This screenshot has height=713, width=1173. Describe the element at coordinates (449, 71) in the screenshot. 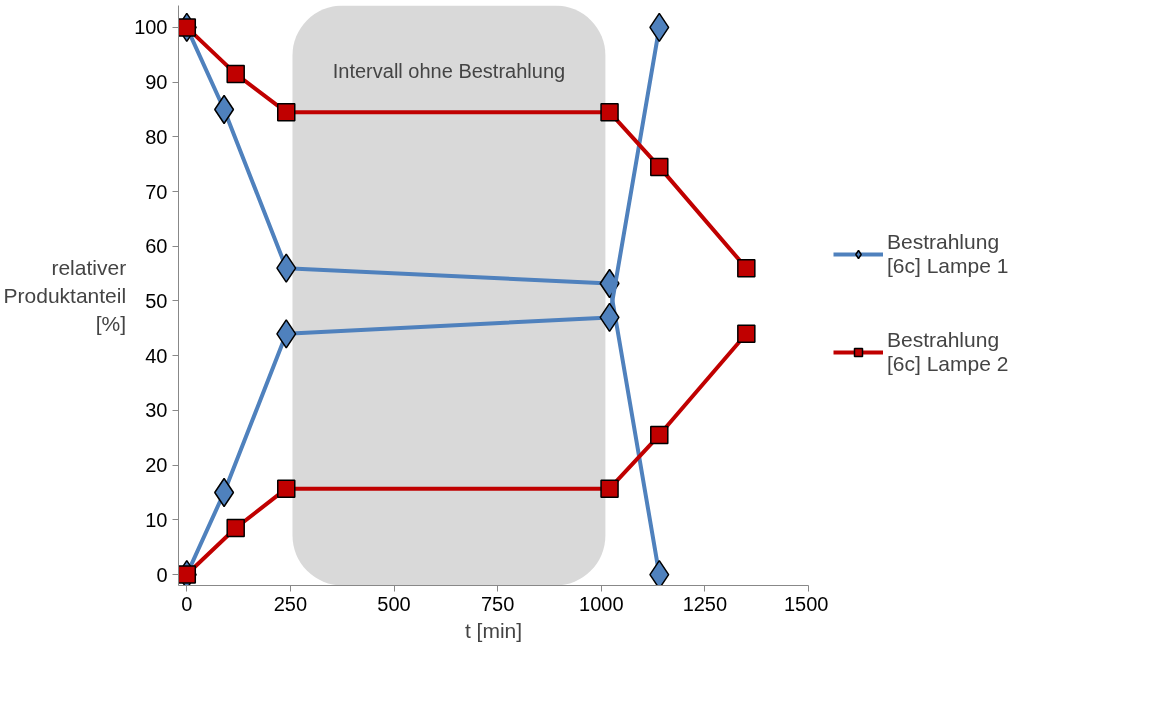

I see `band-label: Intervall ohne Bestrahlung` at that location.